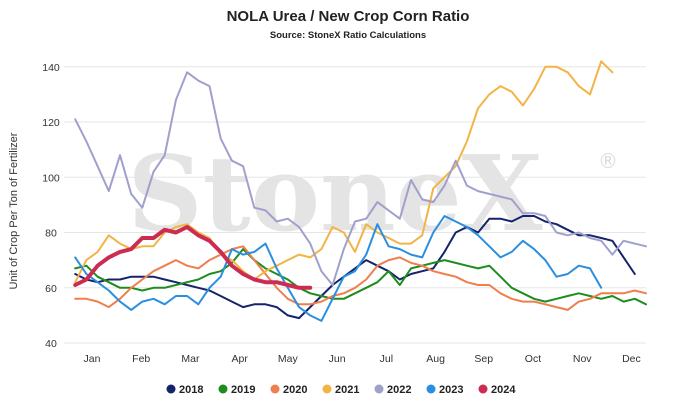 This screenshot has height=412, width=697. I want to click on y-axis-ticks: 40 60 80 100 120 140, so click(51, 206).